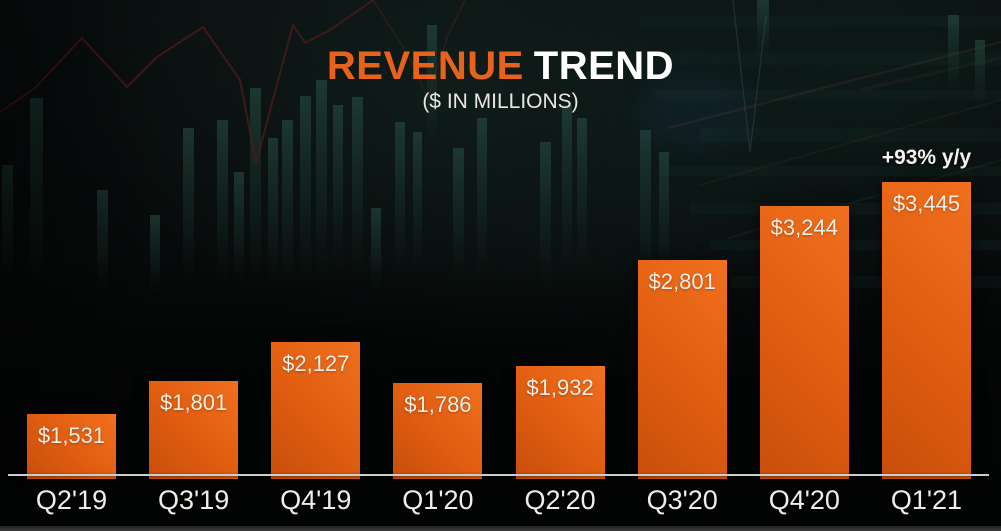 This screenshot has width=1001, height=531. I want to click on category-label: Q2'19, so click(71, 500).